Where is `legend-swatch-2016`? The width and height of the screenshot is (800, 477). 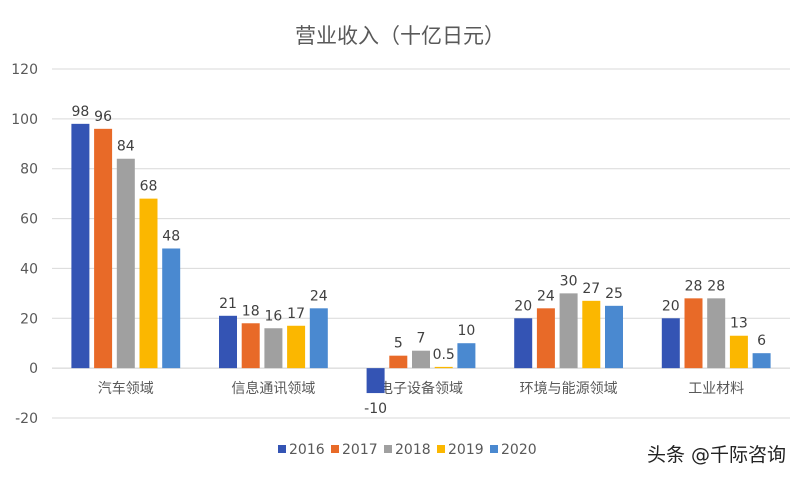
legend-swatch-2016 is located at coordinates (282, 449).